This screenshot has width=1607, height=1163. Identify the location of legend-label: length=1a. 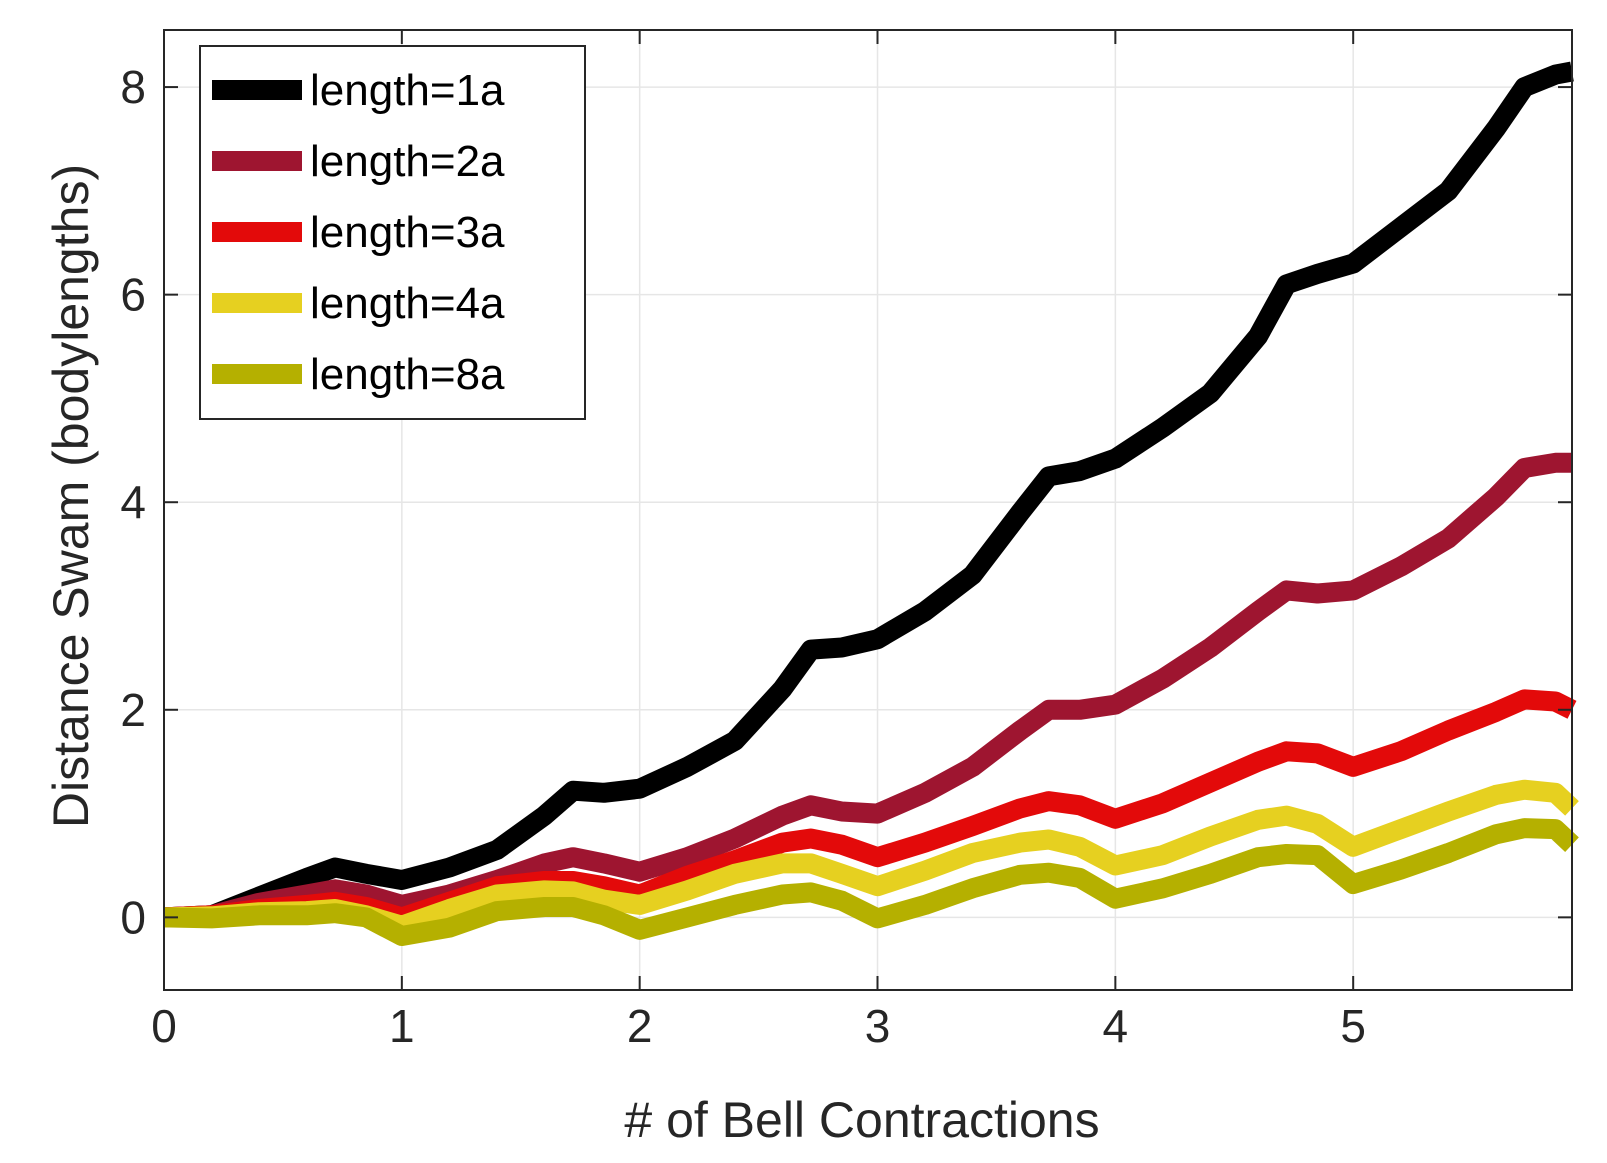
(407, 90).